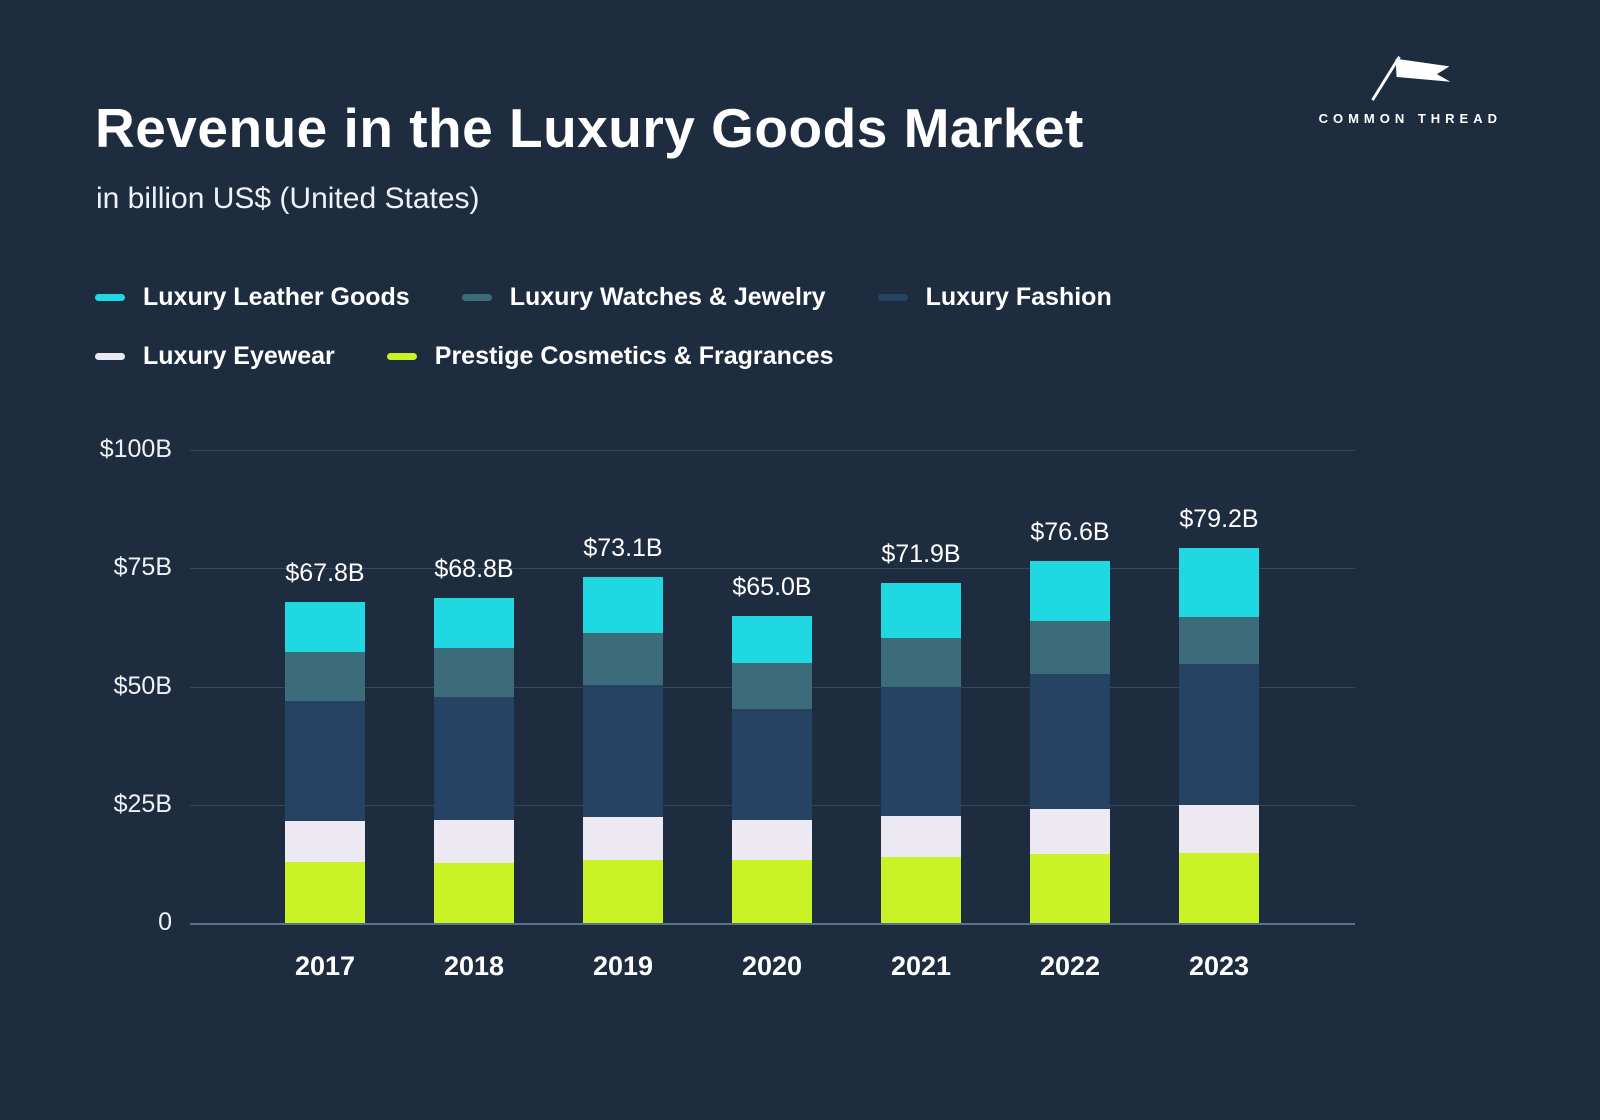 This screenshot has width=1600, height=1120. What do you see at coordinates (589, 128) in the screenshot?
I see `page-title: Revenue in the Luxury Goods Market` at bounding box center [589, 128].